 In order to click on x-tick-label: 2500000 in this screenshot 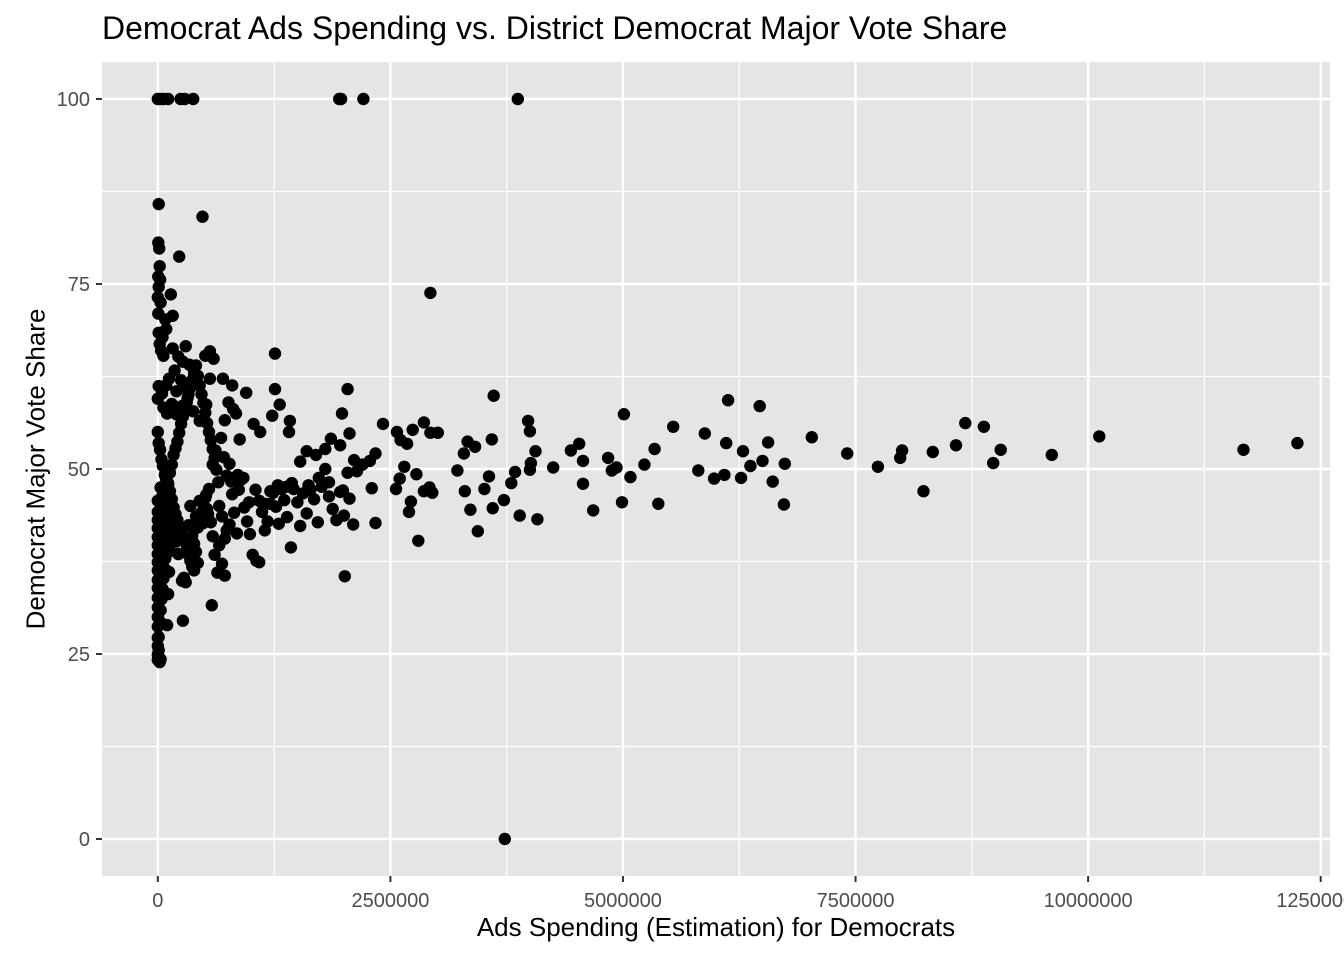, I will do `click(390, 901)`.